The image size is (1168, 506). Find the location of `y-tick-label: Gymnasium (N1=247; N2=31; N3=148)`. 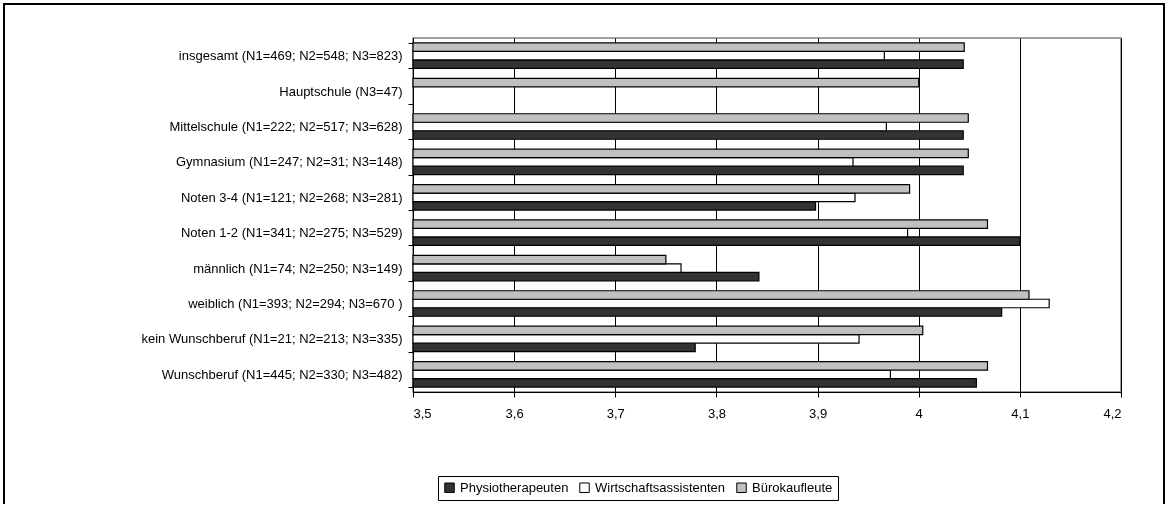

y-tick-label: Gymnasium (N1=247; N2=31; N3=148) is located at coordinates (289, 162).